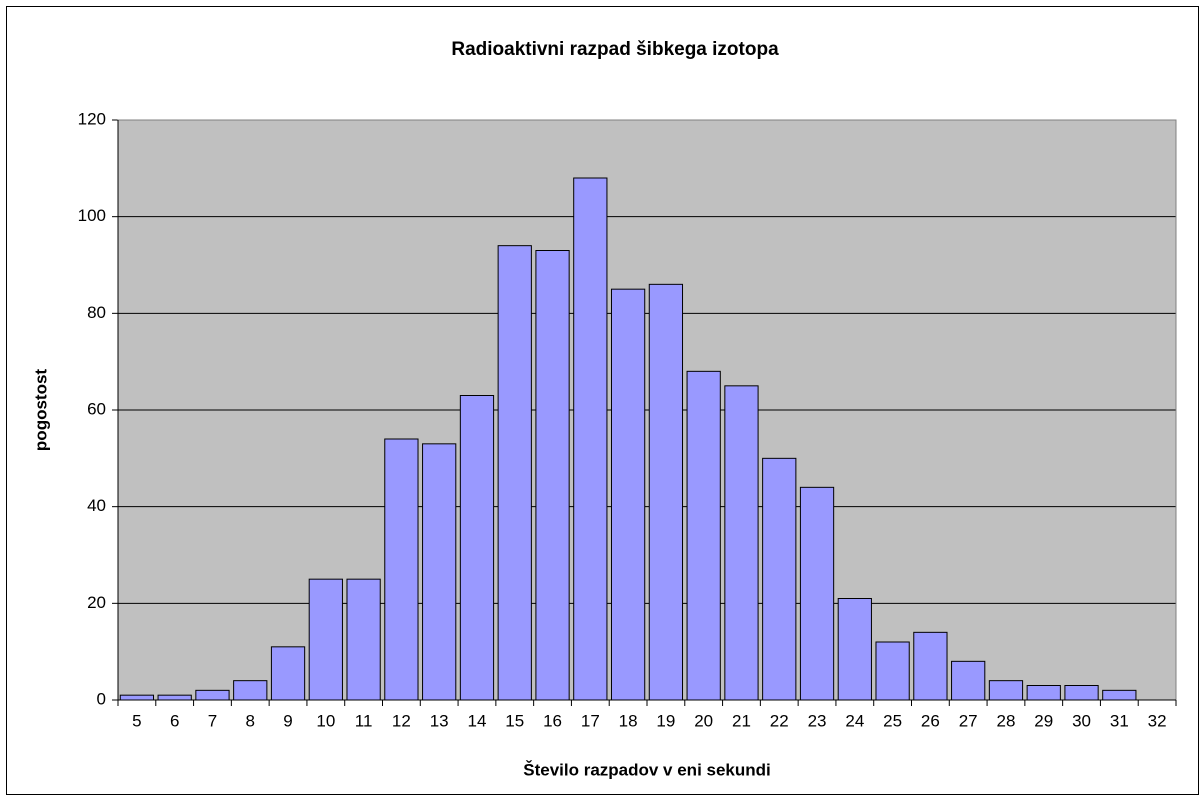 This screenshot has width=1204, height=800. I want to click on x-tick-label: 20, so click(703, 720).